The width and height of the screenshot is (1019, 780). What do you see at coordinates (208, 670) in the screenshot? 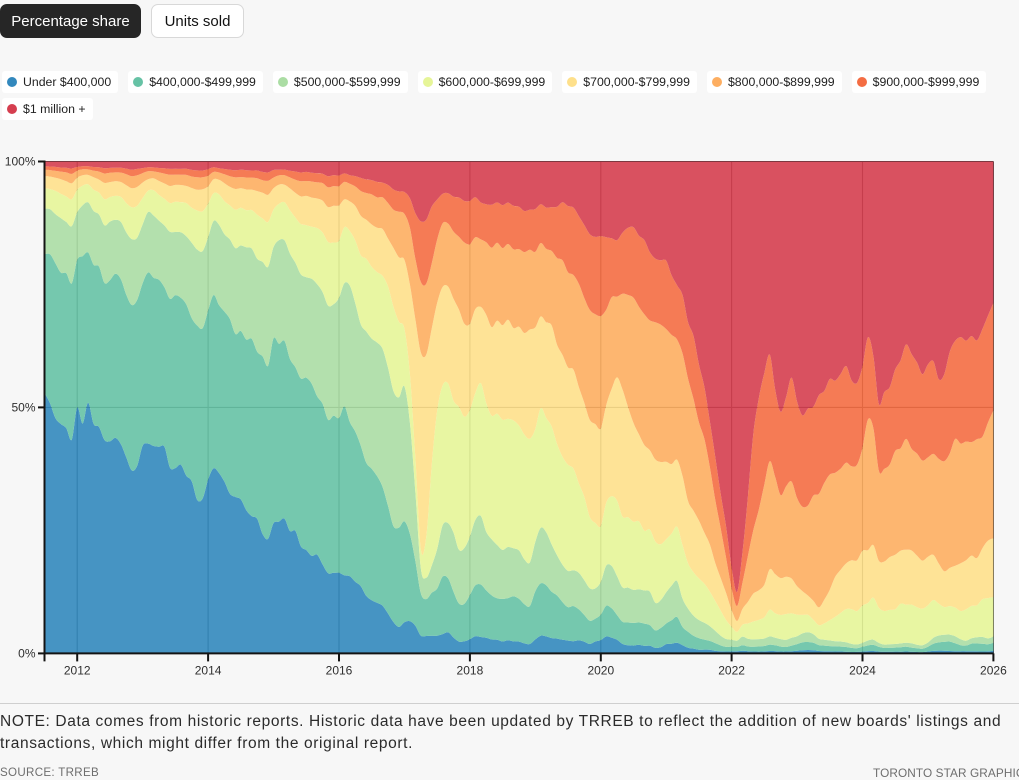
I see `svg-text: 2014` at bounding box center [208, 670].